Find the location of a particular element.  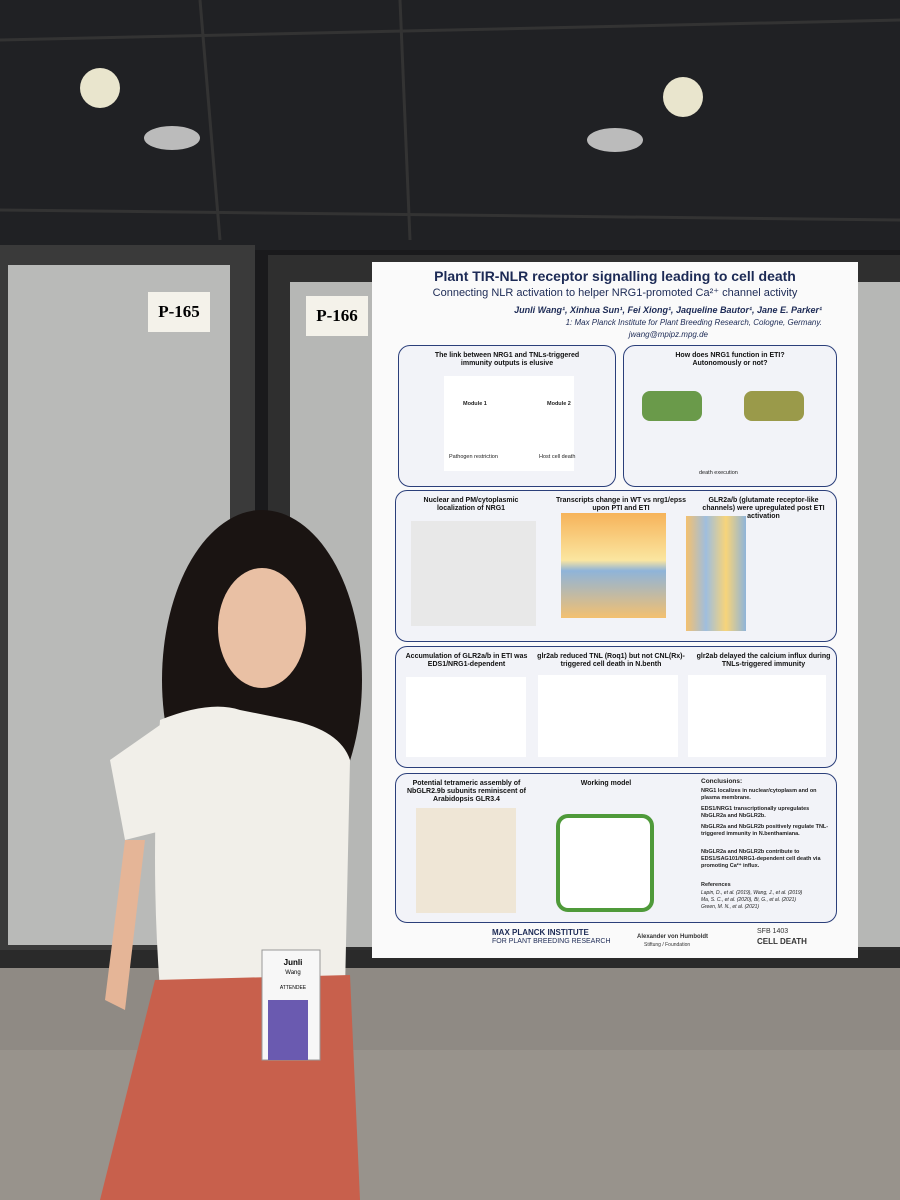

diagram-label: Pathogen restriction is located at coordinates (473, 457).